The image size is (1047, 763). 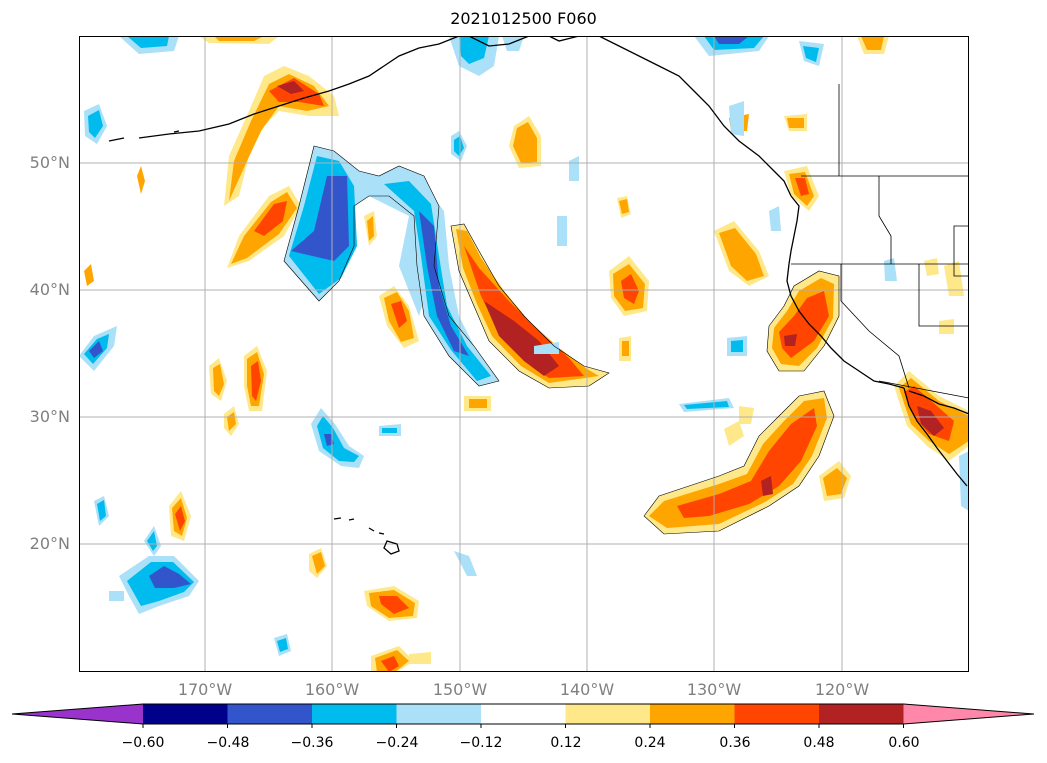 I want to click on colorbar, so click(x=523, y=715).